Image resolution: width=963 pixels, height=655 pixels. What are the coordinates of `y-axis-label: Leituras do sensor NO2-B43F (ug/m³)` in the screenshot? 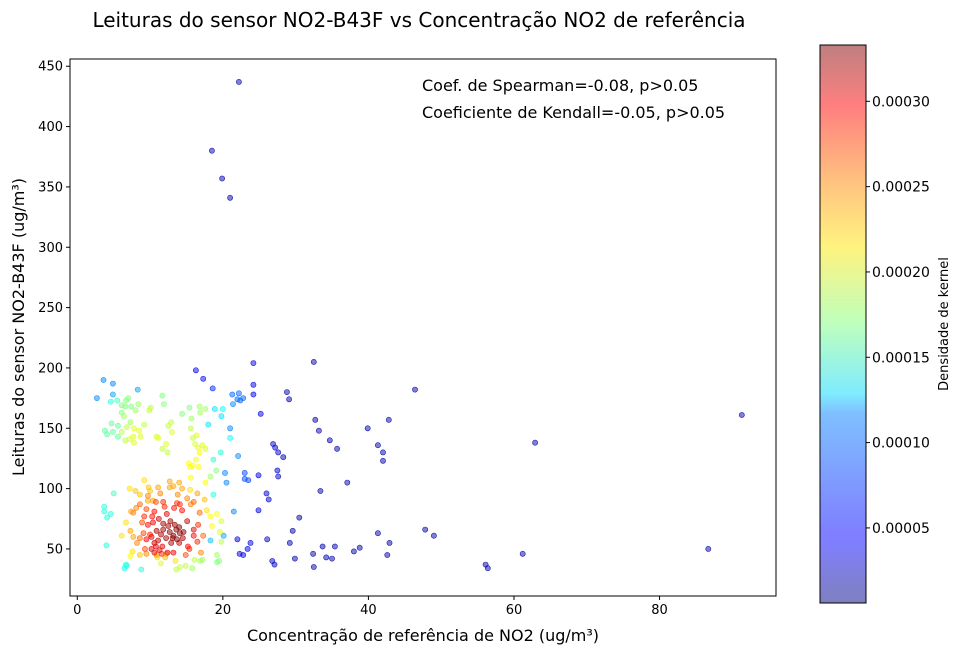 It's located at (18, 327).